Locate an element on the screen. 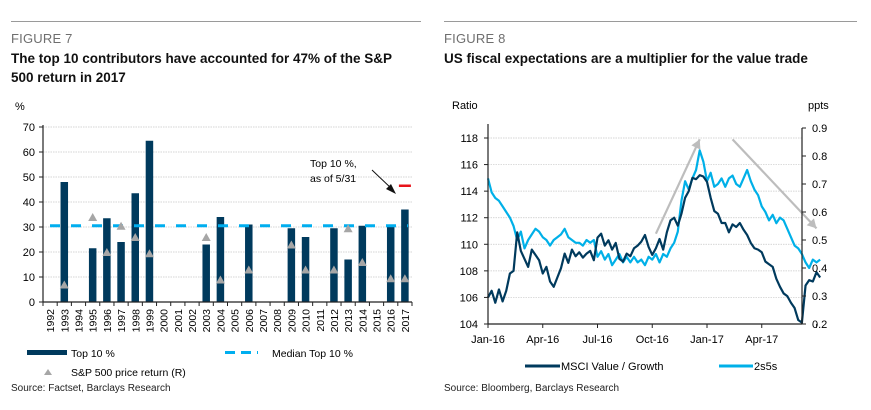  x-tick-label: 2003 is located at coordinates (207, 321).